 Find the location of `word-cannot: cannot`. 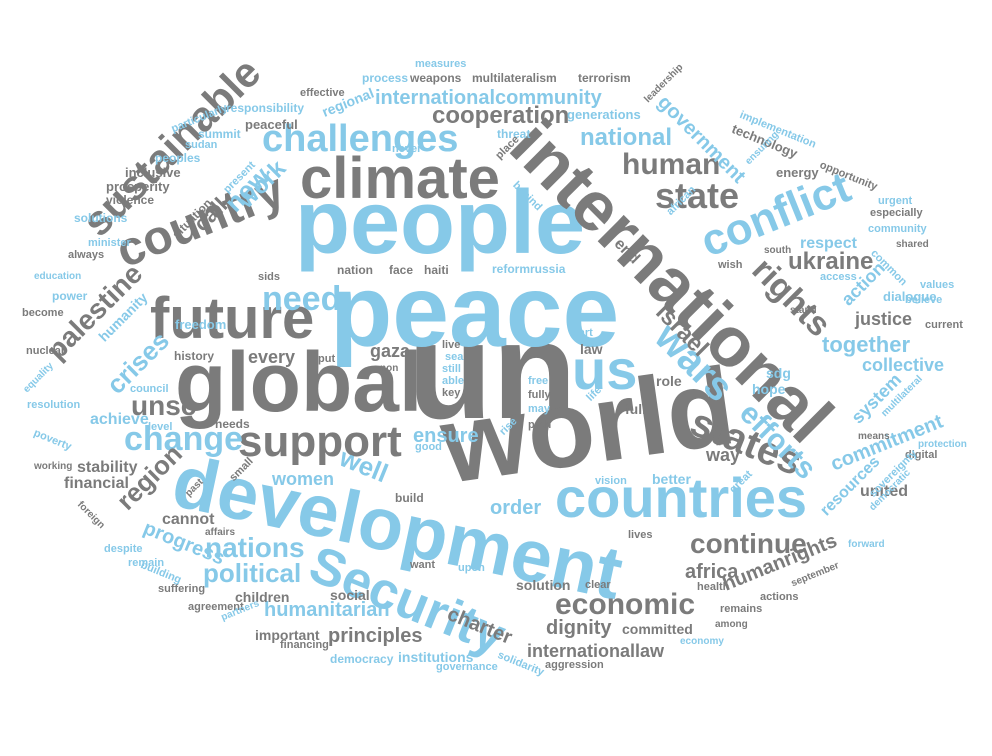

word-cannot: cannot is located at coordinates (188, 519).